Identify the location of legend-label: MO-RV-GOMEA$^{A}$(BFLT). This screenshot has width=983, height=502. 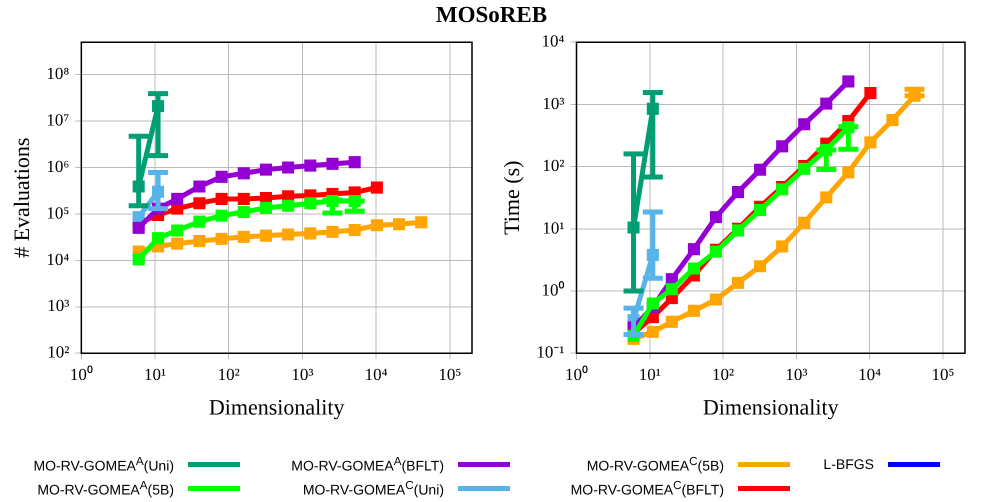
(367, 464).